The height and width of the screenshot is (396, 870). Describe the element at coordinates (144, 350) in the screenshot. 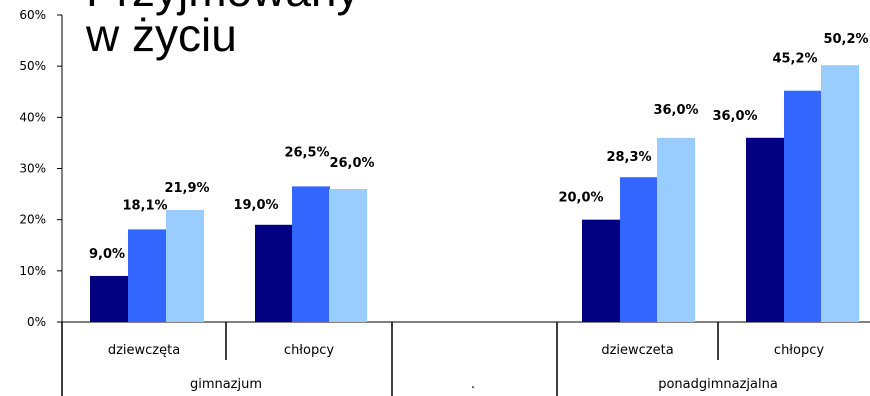

I see `x-category-label: dziewczęta` at that location.